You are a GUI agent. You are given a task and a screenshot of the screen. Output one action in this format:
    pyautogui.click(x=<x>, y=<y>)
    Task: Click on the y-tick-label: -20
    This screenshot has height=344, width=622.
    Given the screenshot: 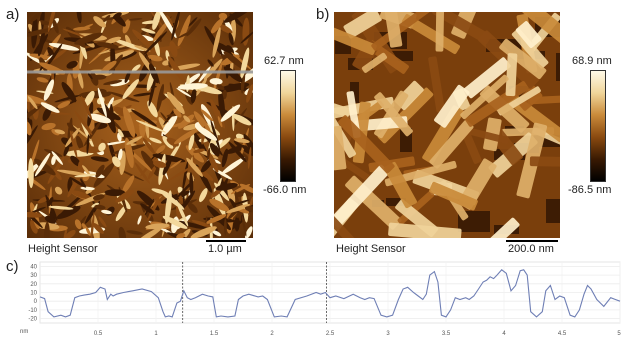 What is the action you would take?
    pyautogui.click(x=32, y=320)
    